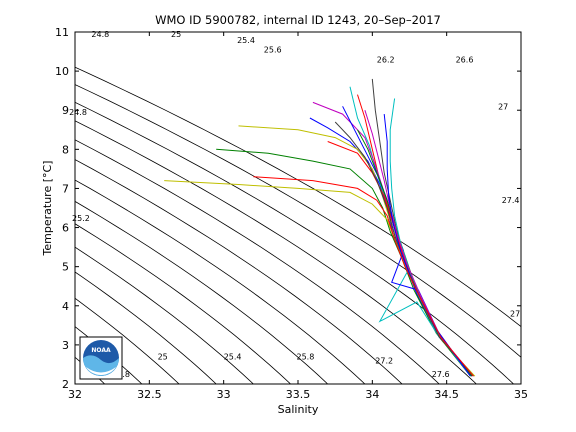  I want to click on y-tick-label-9: 11, so click(62, 32).